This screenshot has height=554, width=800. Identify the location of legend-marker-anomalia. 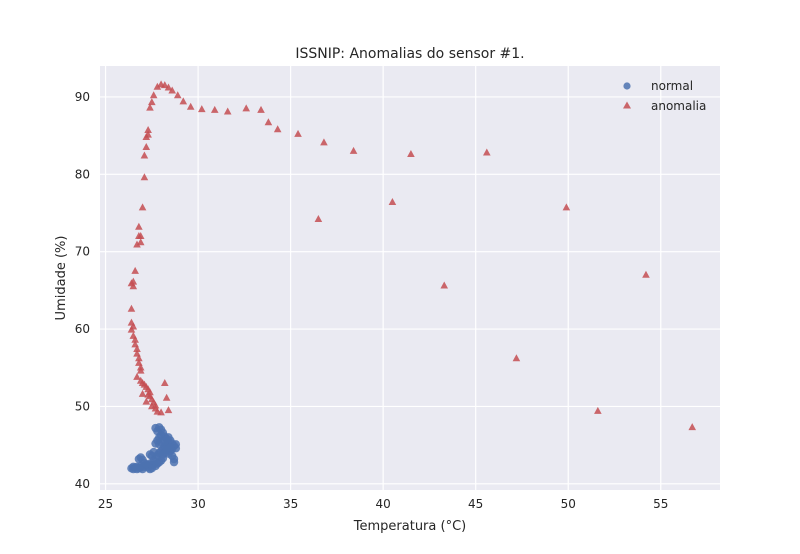
(627, 105).